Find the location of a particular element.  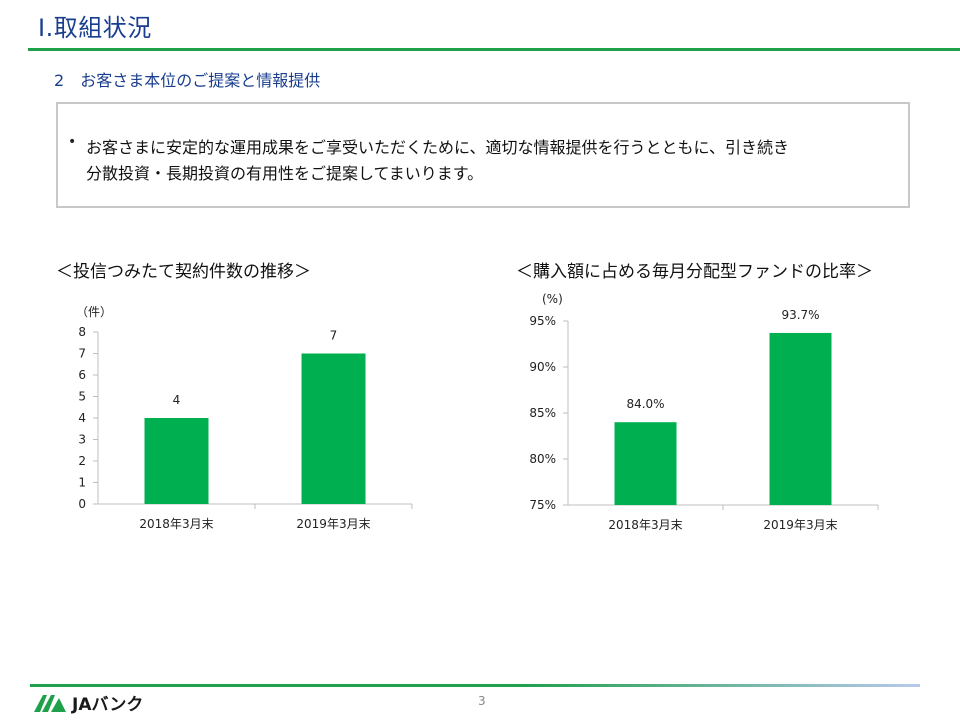

bar-value-label: 7 is located at coordinates (334, 336).